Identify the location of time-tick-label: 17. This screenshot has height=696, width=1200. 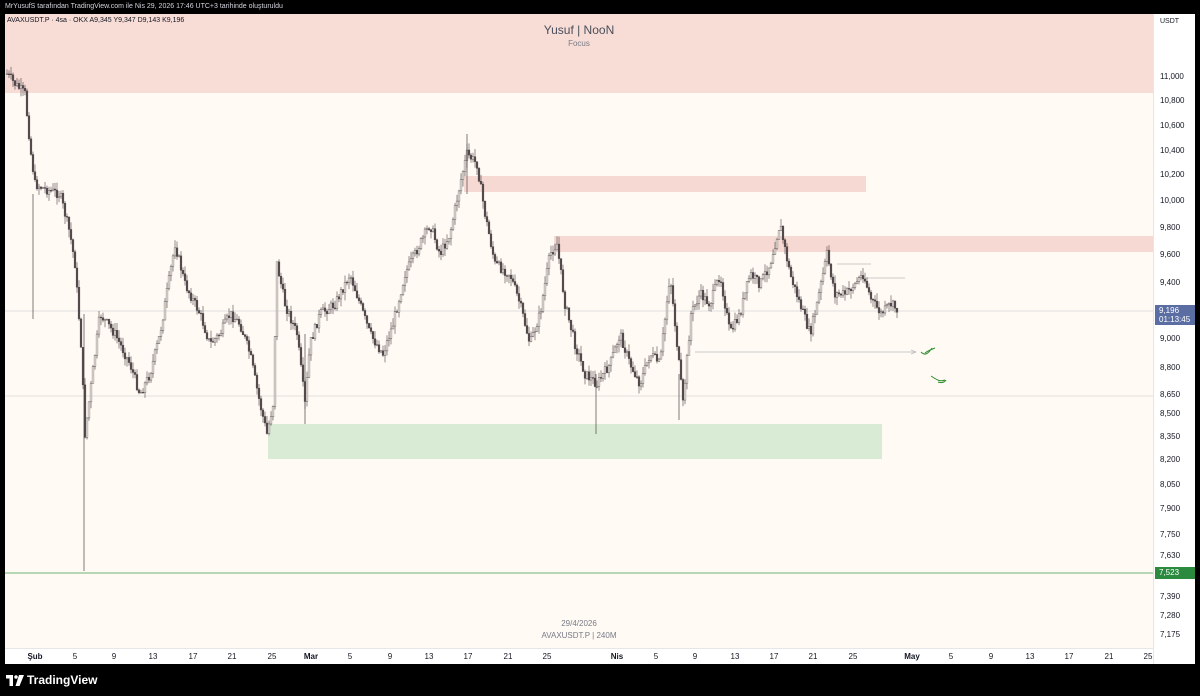
(193, 656).